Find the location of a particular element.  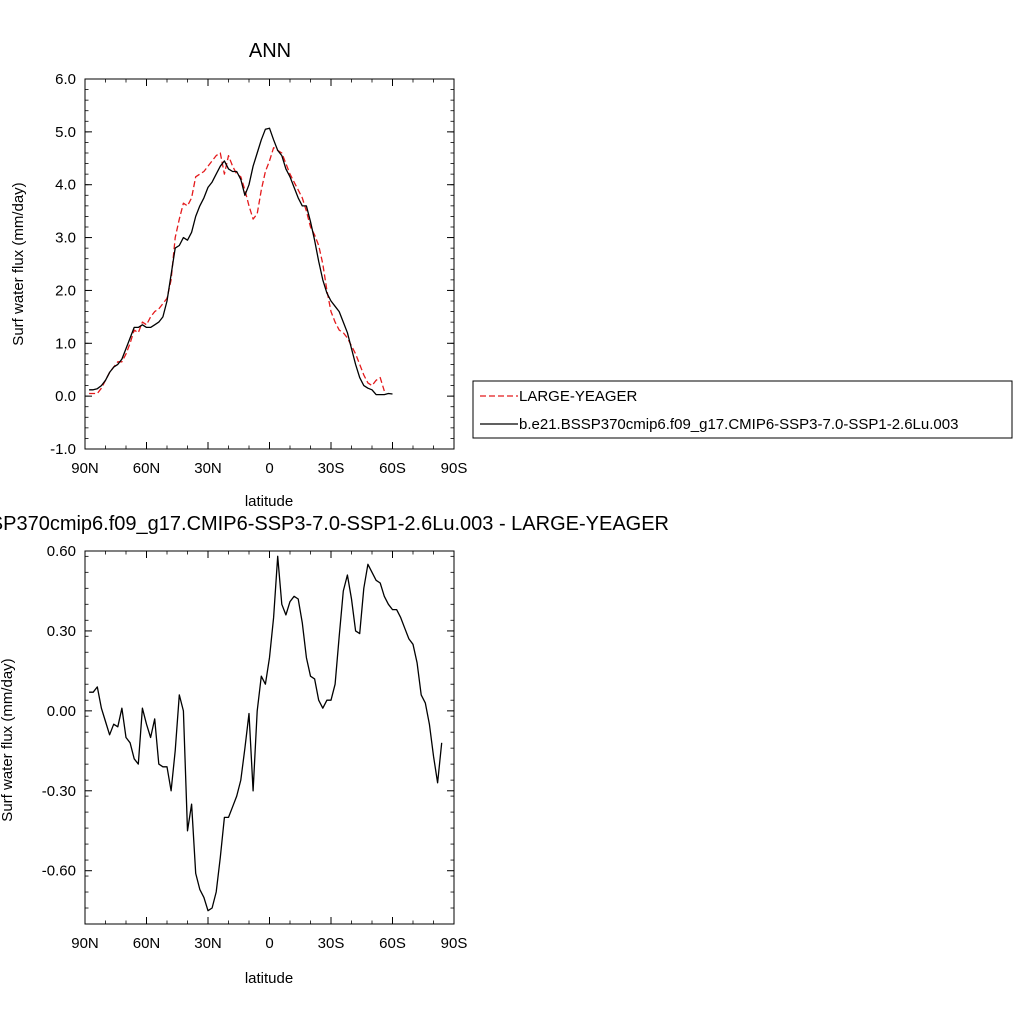

top-y-ticks: -1.0 0.0 1.0 2.0 3.0 4.0 5.0 6.0 is located at coordinates (252, 264).